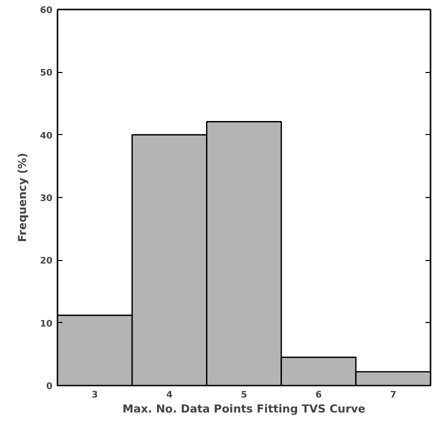  I want to click on y-tick-label: 40, so click(46, 136).